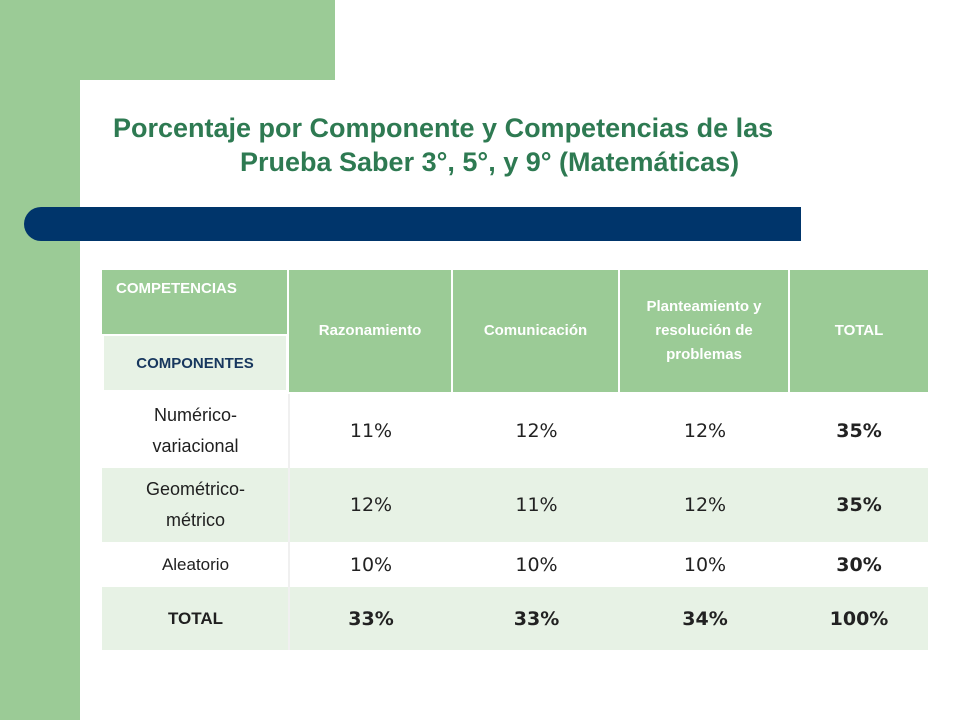 This screenshot has width=960, height=720. What do you see at coordinates (859, 331) in the screenshot?
I see `header-total: TOTAL` at bounding box center [859, 331].